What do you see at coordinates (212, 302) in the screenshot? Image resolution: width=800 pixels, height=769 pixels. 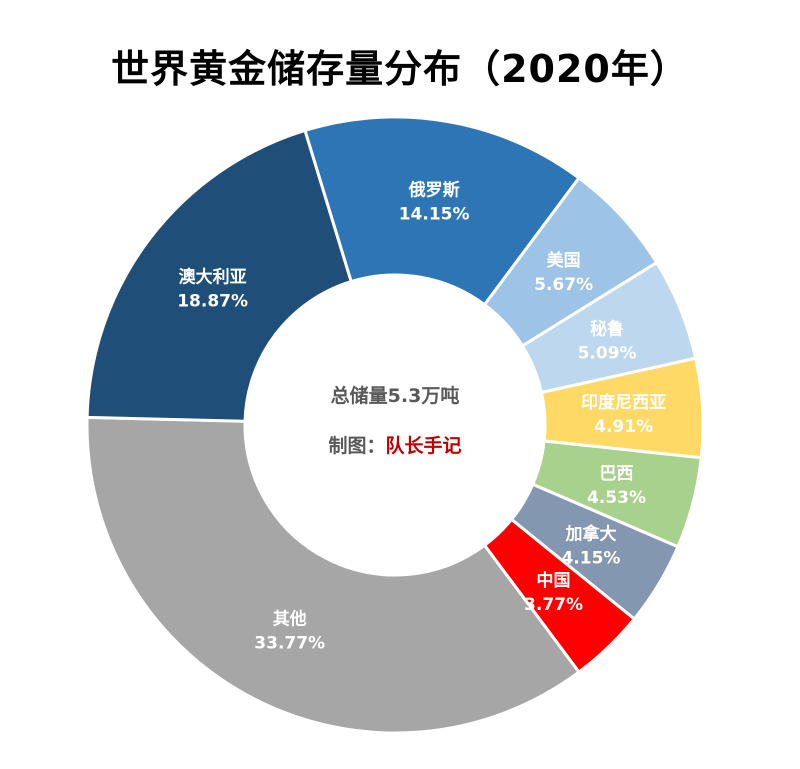 I see `slice-value-label: 18.87%` at bounding box center [212, 302].